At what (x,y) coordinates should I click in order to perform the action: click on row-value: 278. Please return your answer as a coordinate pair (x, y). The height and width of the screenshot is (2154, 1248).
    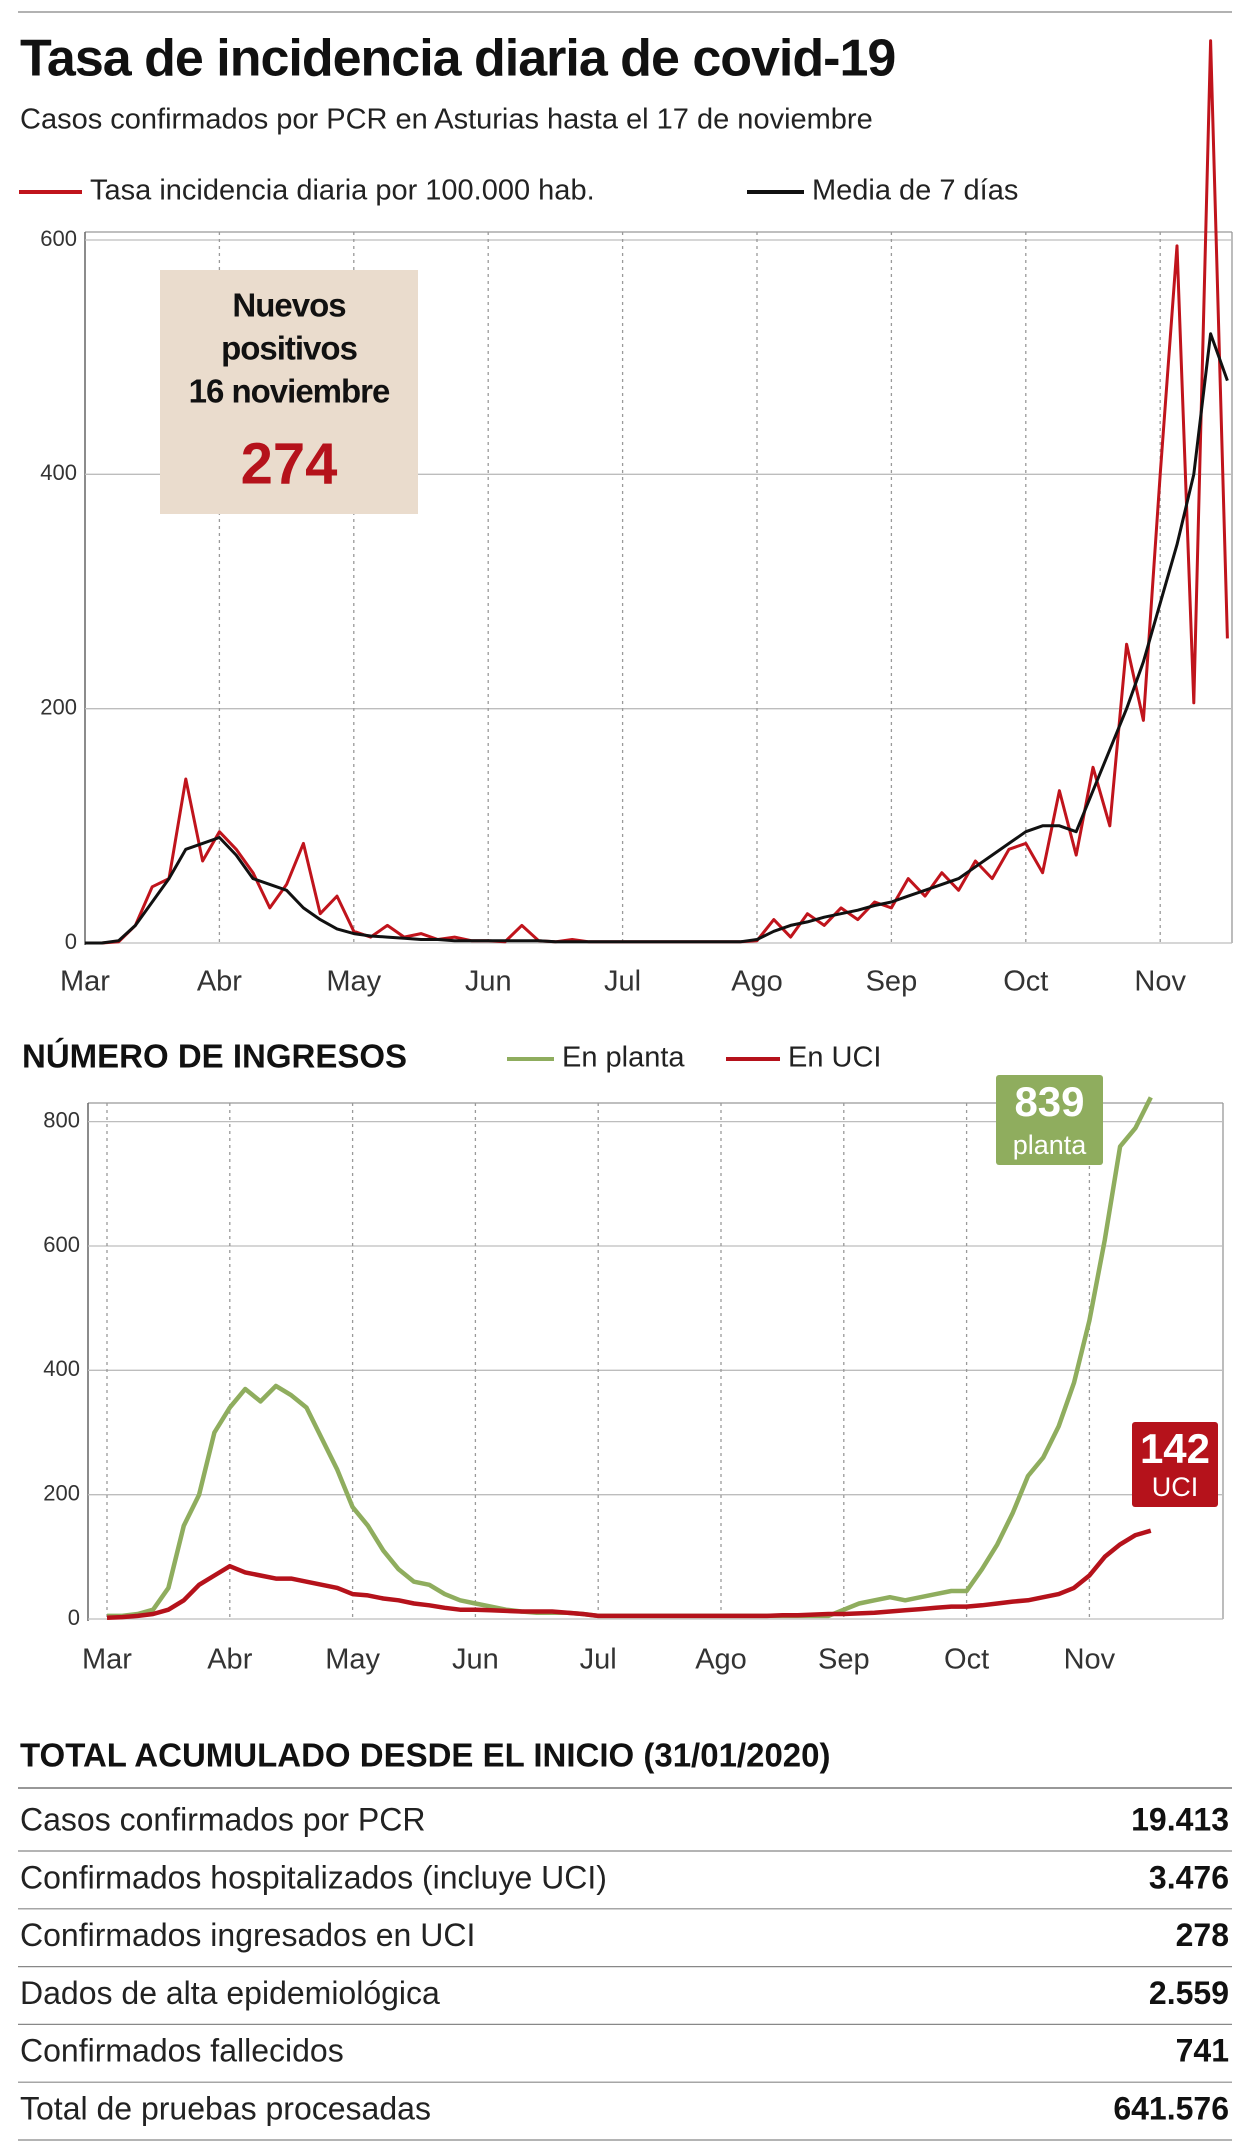
    Looking at the image, I should click on (1202, 1935).